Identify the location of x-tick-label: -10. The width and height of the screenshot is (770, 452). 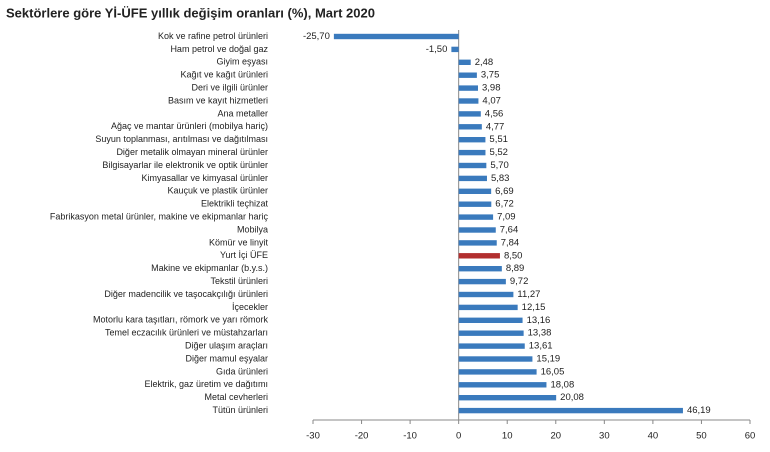
(410, 436).